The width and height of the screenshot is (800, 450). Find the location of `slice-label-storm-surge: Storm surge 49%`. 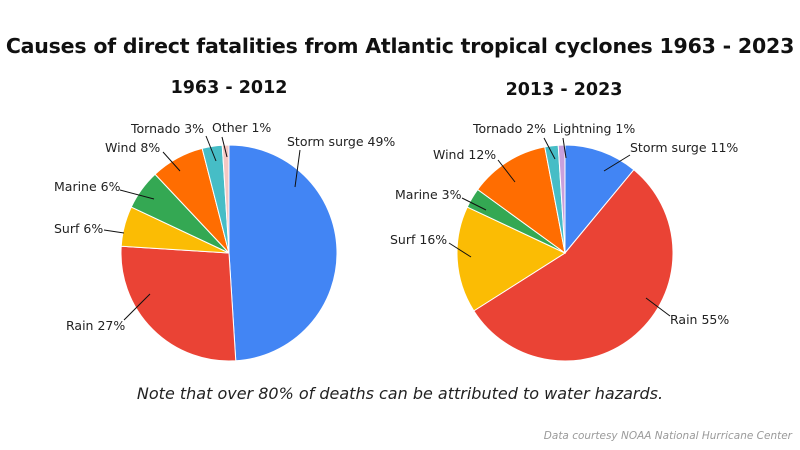

slice-label-storm-surge: Storm surge 49% is located at coordinates (341, 141).